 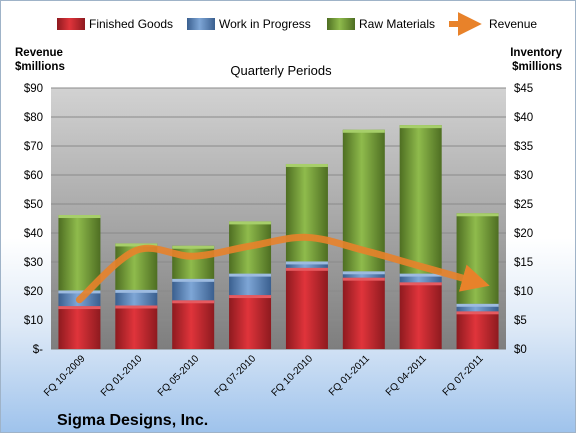 I want to click on right-axis-title-line2: $millions, so click(x=537, y=67).